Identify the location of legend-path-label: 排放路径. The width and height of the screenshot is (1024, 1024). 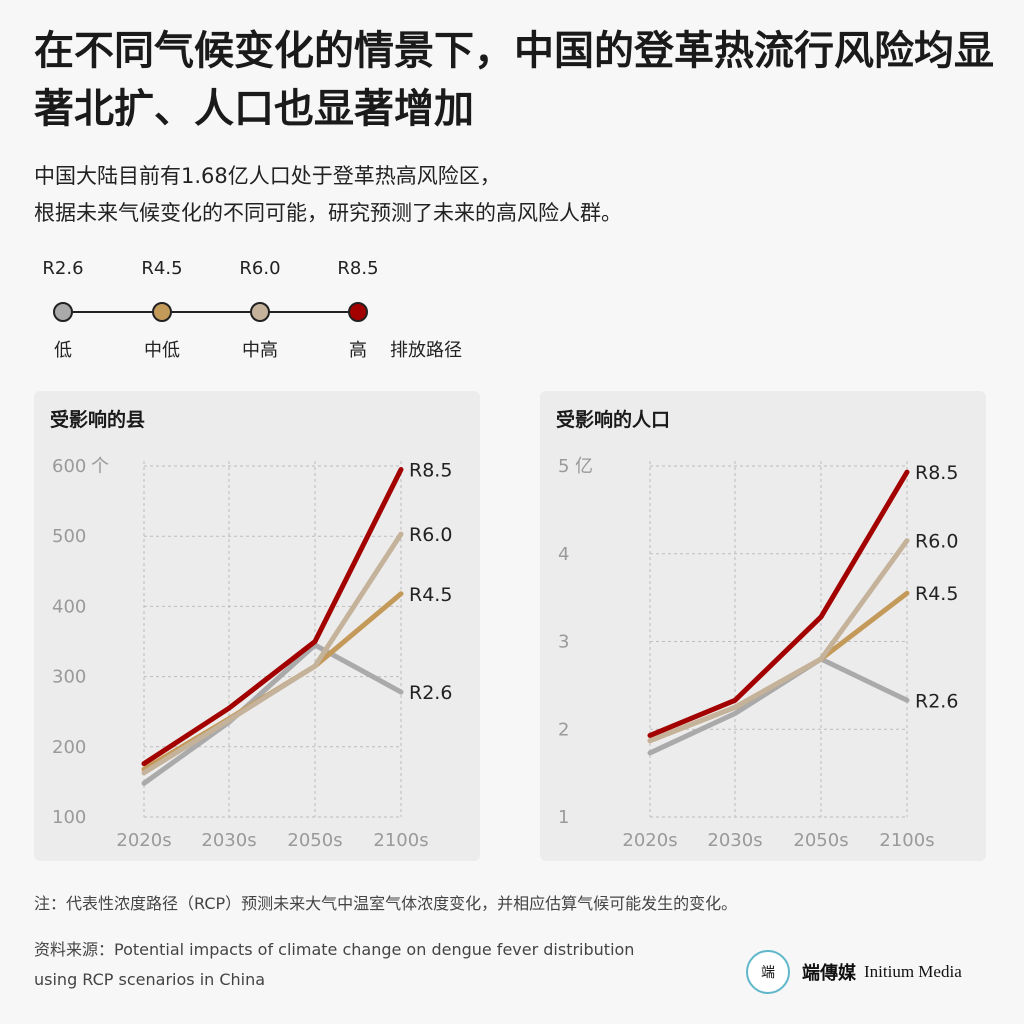
(426, 350).